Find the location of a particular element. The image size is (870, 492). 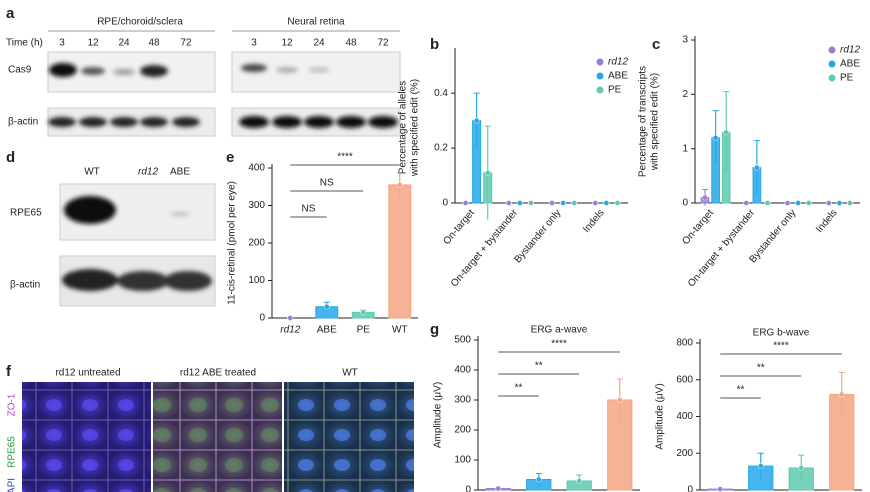

panel-label: f is located at coordinates (9, 371).